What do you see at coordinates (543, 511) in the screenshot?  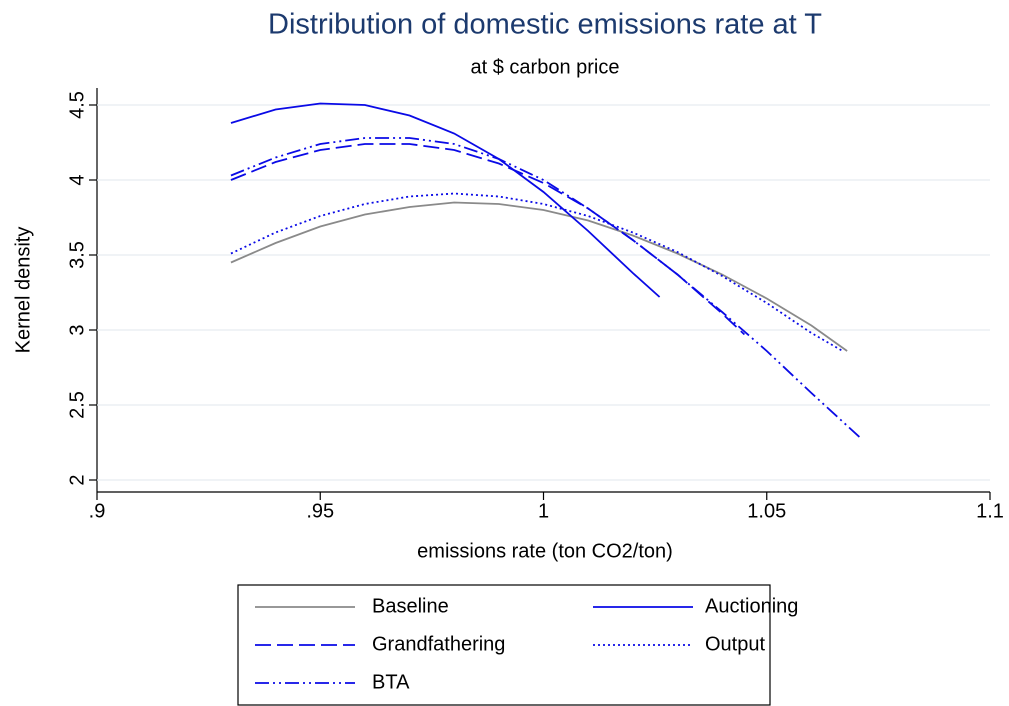 I see `x-tick-label: 1` at bounding box center [543, 511].